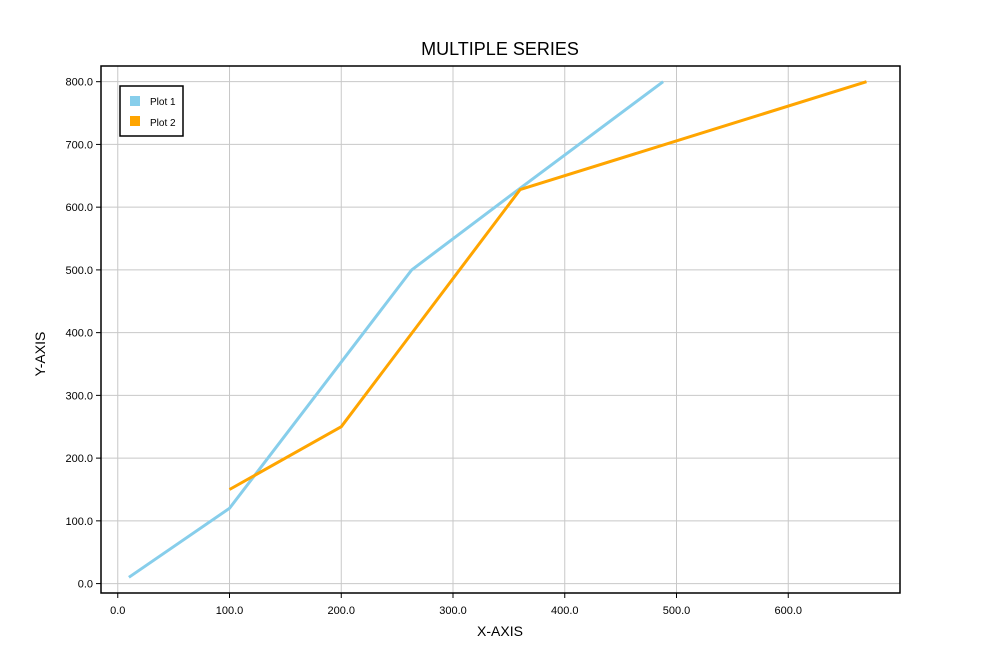 The image size is (1000, 665). I want to click on x-axis-ticks: 0.0 100.0 200.0 300.0 400.0 500.0 600.0, so click(456, 605).